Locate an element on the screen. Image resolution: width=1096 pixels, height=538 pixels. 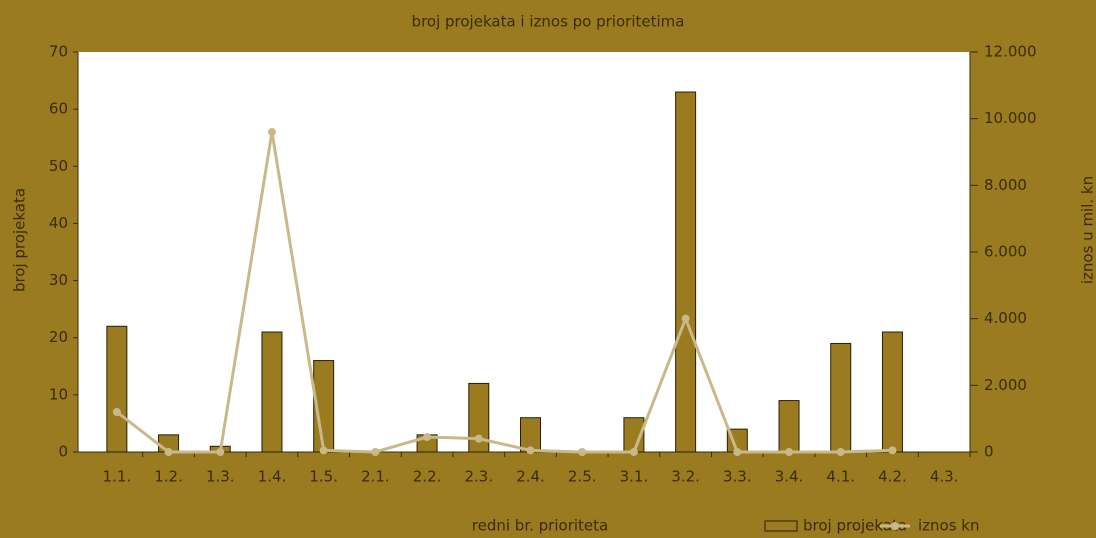
y2-tick-label: 4.000 is located at coordinates (1005, 318).